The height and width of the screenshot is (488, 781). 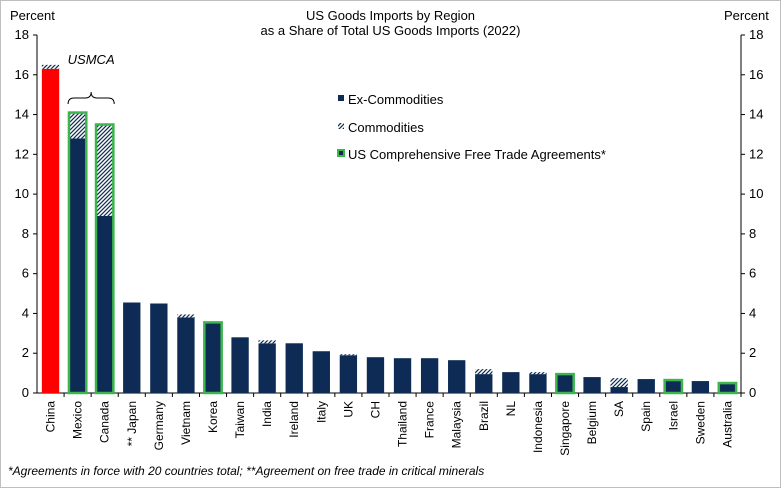 I want to click on category-label: UK, so click(x=348, y=409).